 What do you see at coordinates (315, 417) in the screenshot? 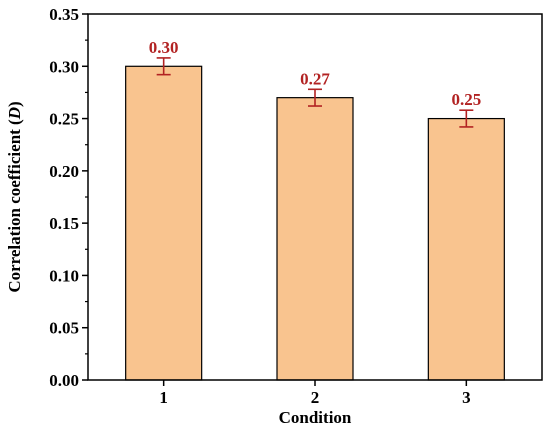
I see `x-axis-title: Condition` at bounding box center [315, 417].